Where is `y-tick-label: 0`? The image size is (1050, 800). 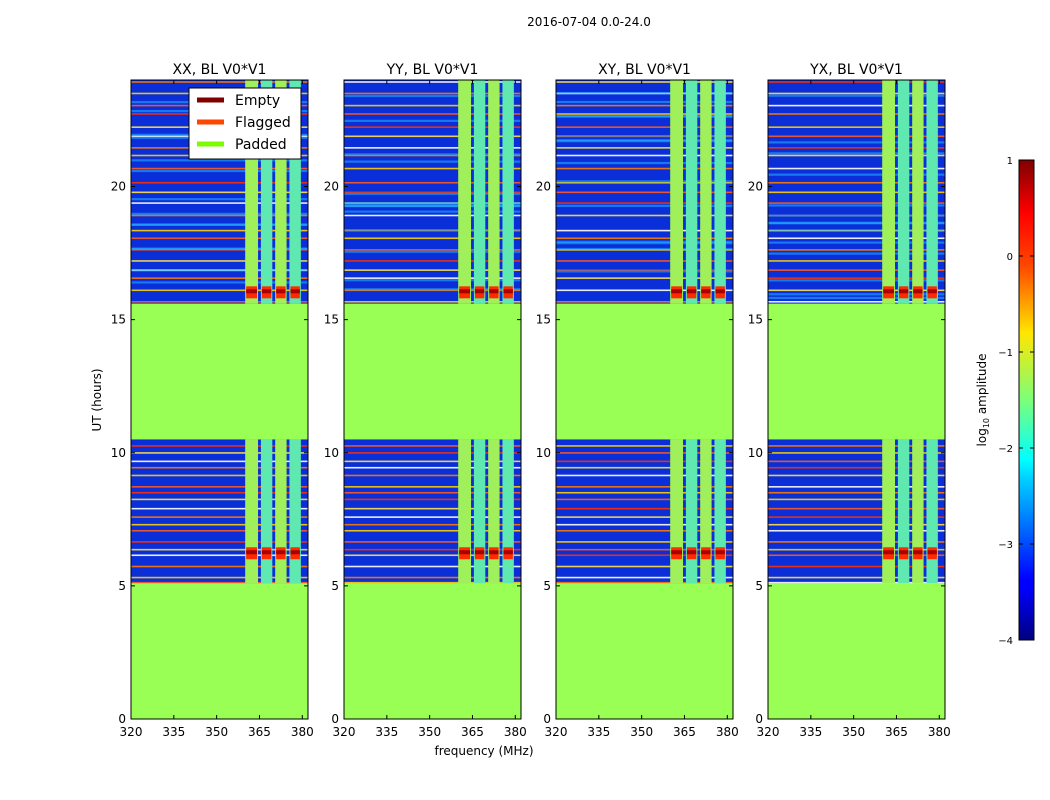 y-tick-label: 0 is located at coordinates (759, 719).